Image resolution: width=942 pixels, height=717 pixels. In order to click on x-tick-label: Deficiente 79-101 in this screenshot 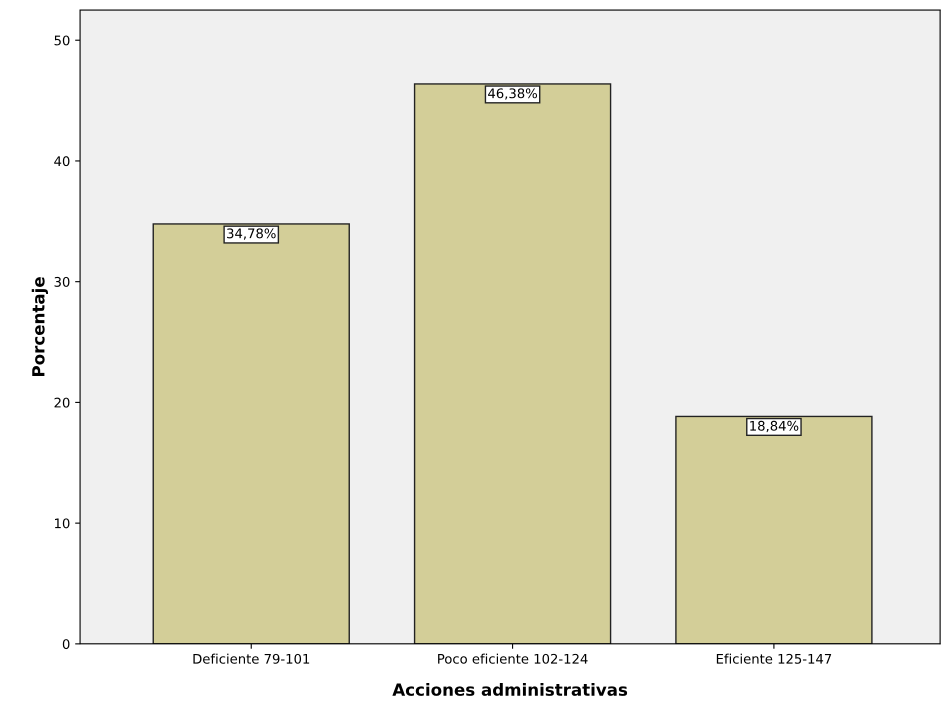, I will do `click(251, 659)`.